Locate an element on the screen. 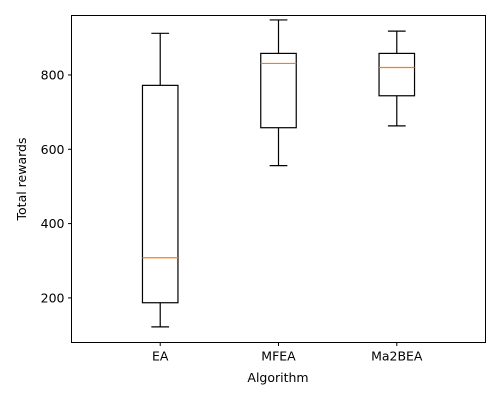  x-axis: EA MFEA Ma2BEA is located at coordinates (287, 353).